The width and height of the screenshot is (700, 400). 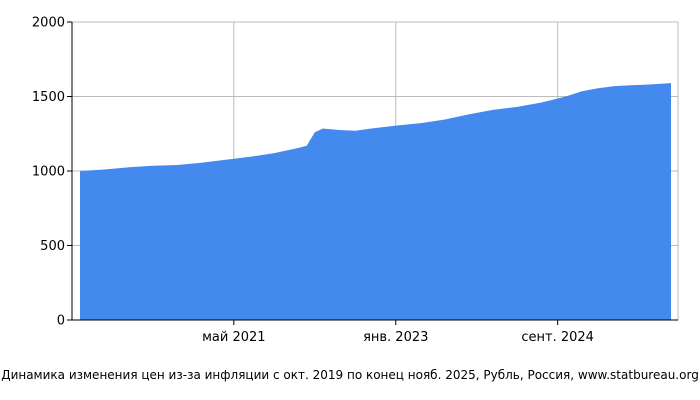 What do you see at coordinates (61, 321) in the screenshot?
I see `y-tick-label: 0` at bounding box center [61, 321].